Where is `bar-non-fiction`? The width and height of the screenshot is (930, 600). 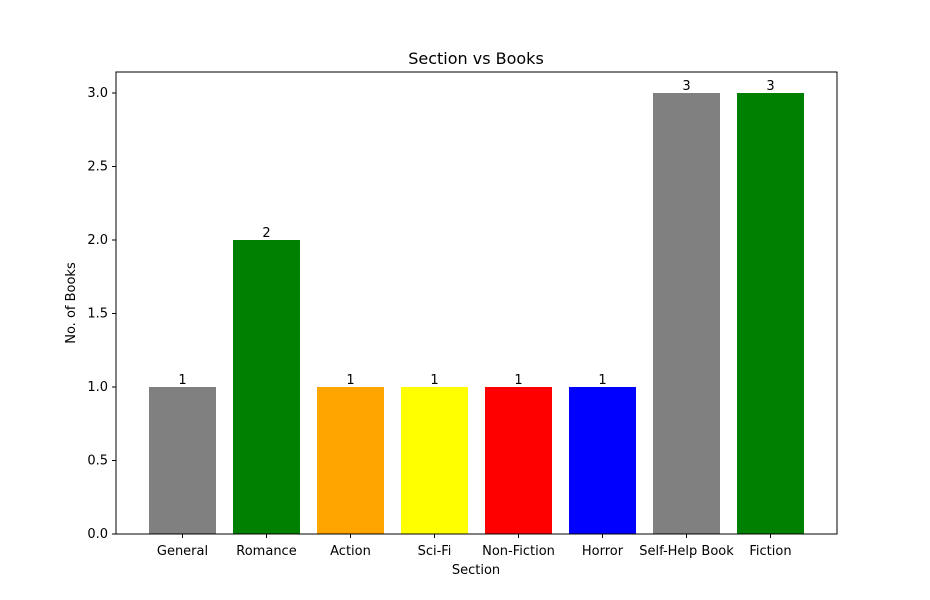 bar-non-fiction is located at coordinates (518, 460).